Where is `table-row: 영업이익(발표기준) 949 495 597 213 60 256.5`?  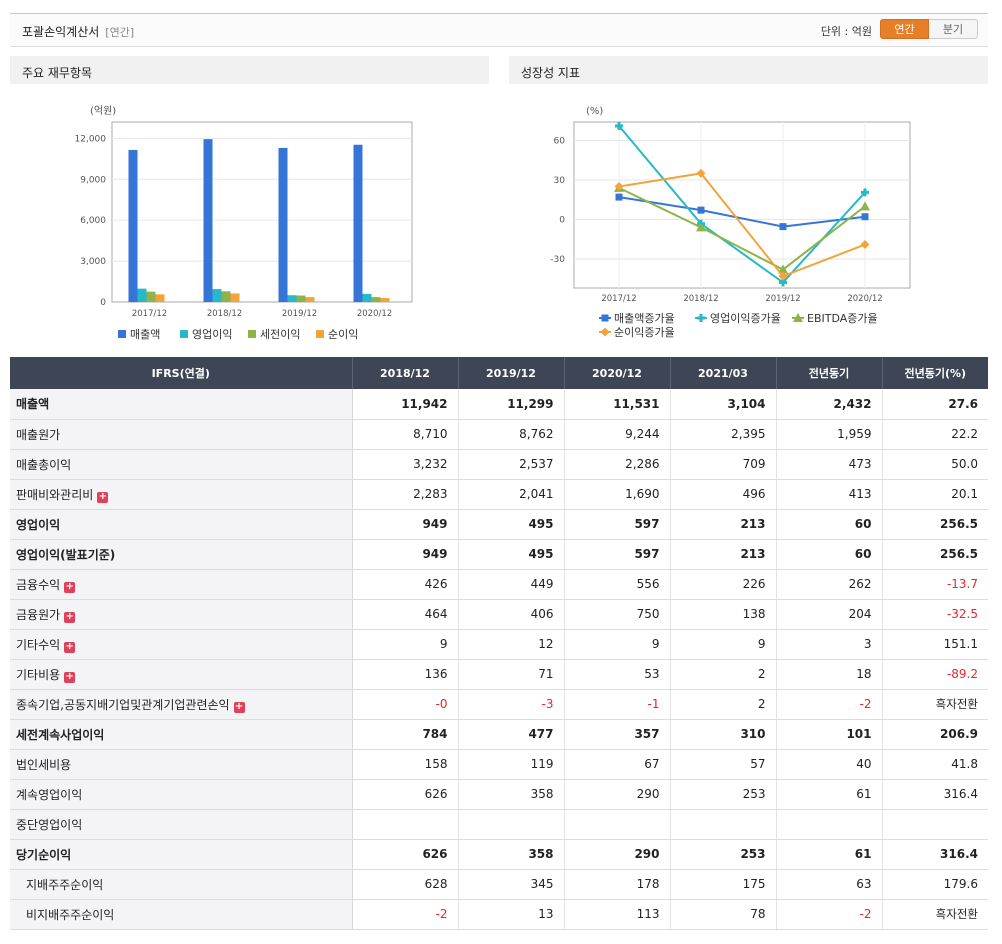
table-row: 영업이익(발표기준) 949 495 597 213 60 256.5 is located at coordinates (499, 554).